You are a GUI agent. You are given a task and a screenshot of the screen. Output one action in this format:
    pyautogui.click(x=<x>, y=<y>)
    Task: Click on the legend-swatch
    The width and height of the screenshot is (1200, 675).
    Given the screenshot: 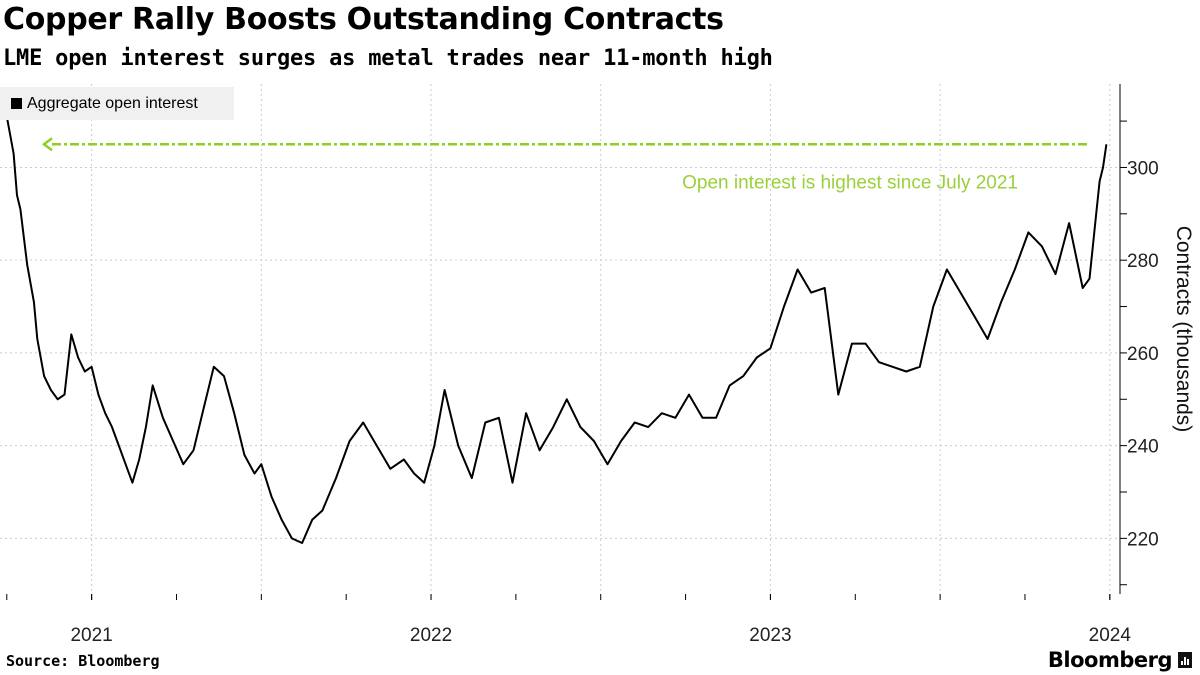 What is the action you would take?
    pyautogui.click(x=16, y=103)
    